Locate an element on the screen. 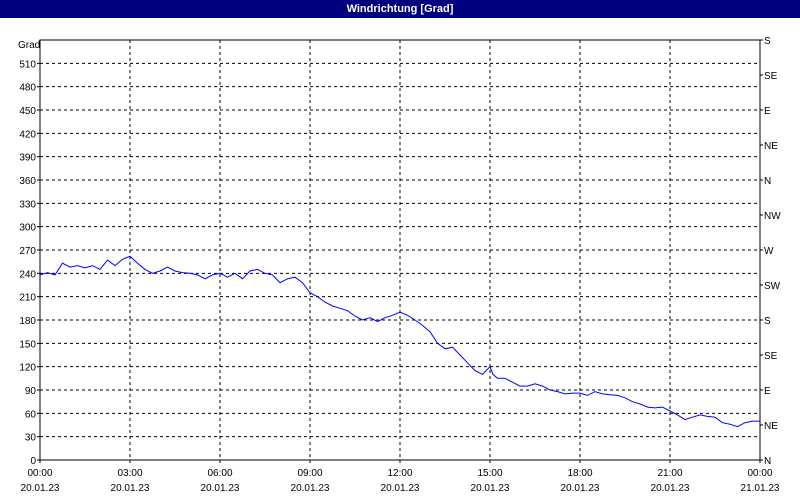  y2-tick-label: W is located at coordinates (769, 251).